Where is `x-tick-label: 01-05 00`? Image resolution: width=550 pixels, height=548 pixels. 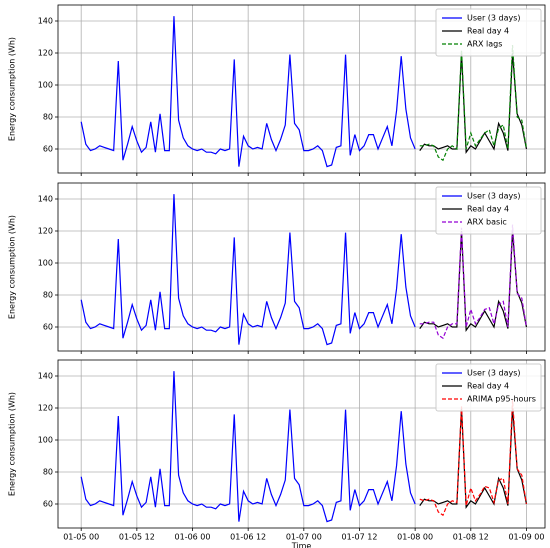
x-tick-label: 01-05 00 is located at coordinates (81, 537).